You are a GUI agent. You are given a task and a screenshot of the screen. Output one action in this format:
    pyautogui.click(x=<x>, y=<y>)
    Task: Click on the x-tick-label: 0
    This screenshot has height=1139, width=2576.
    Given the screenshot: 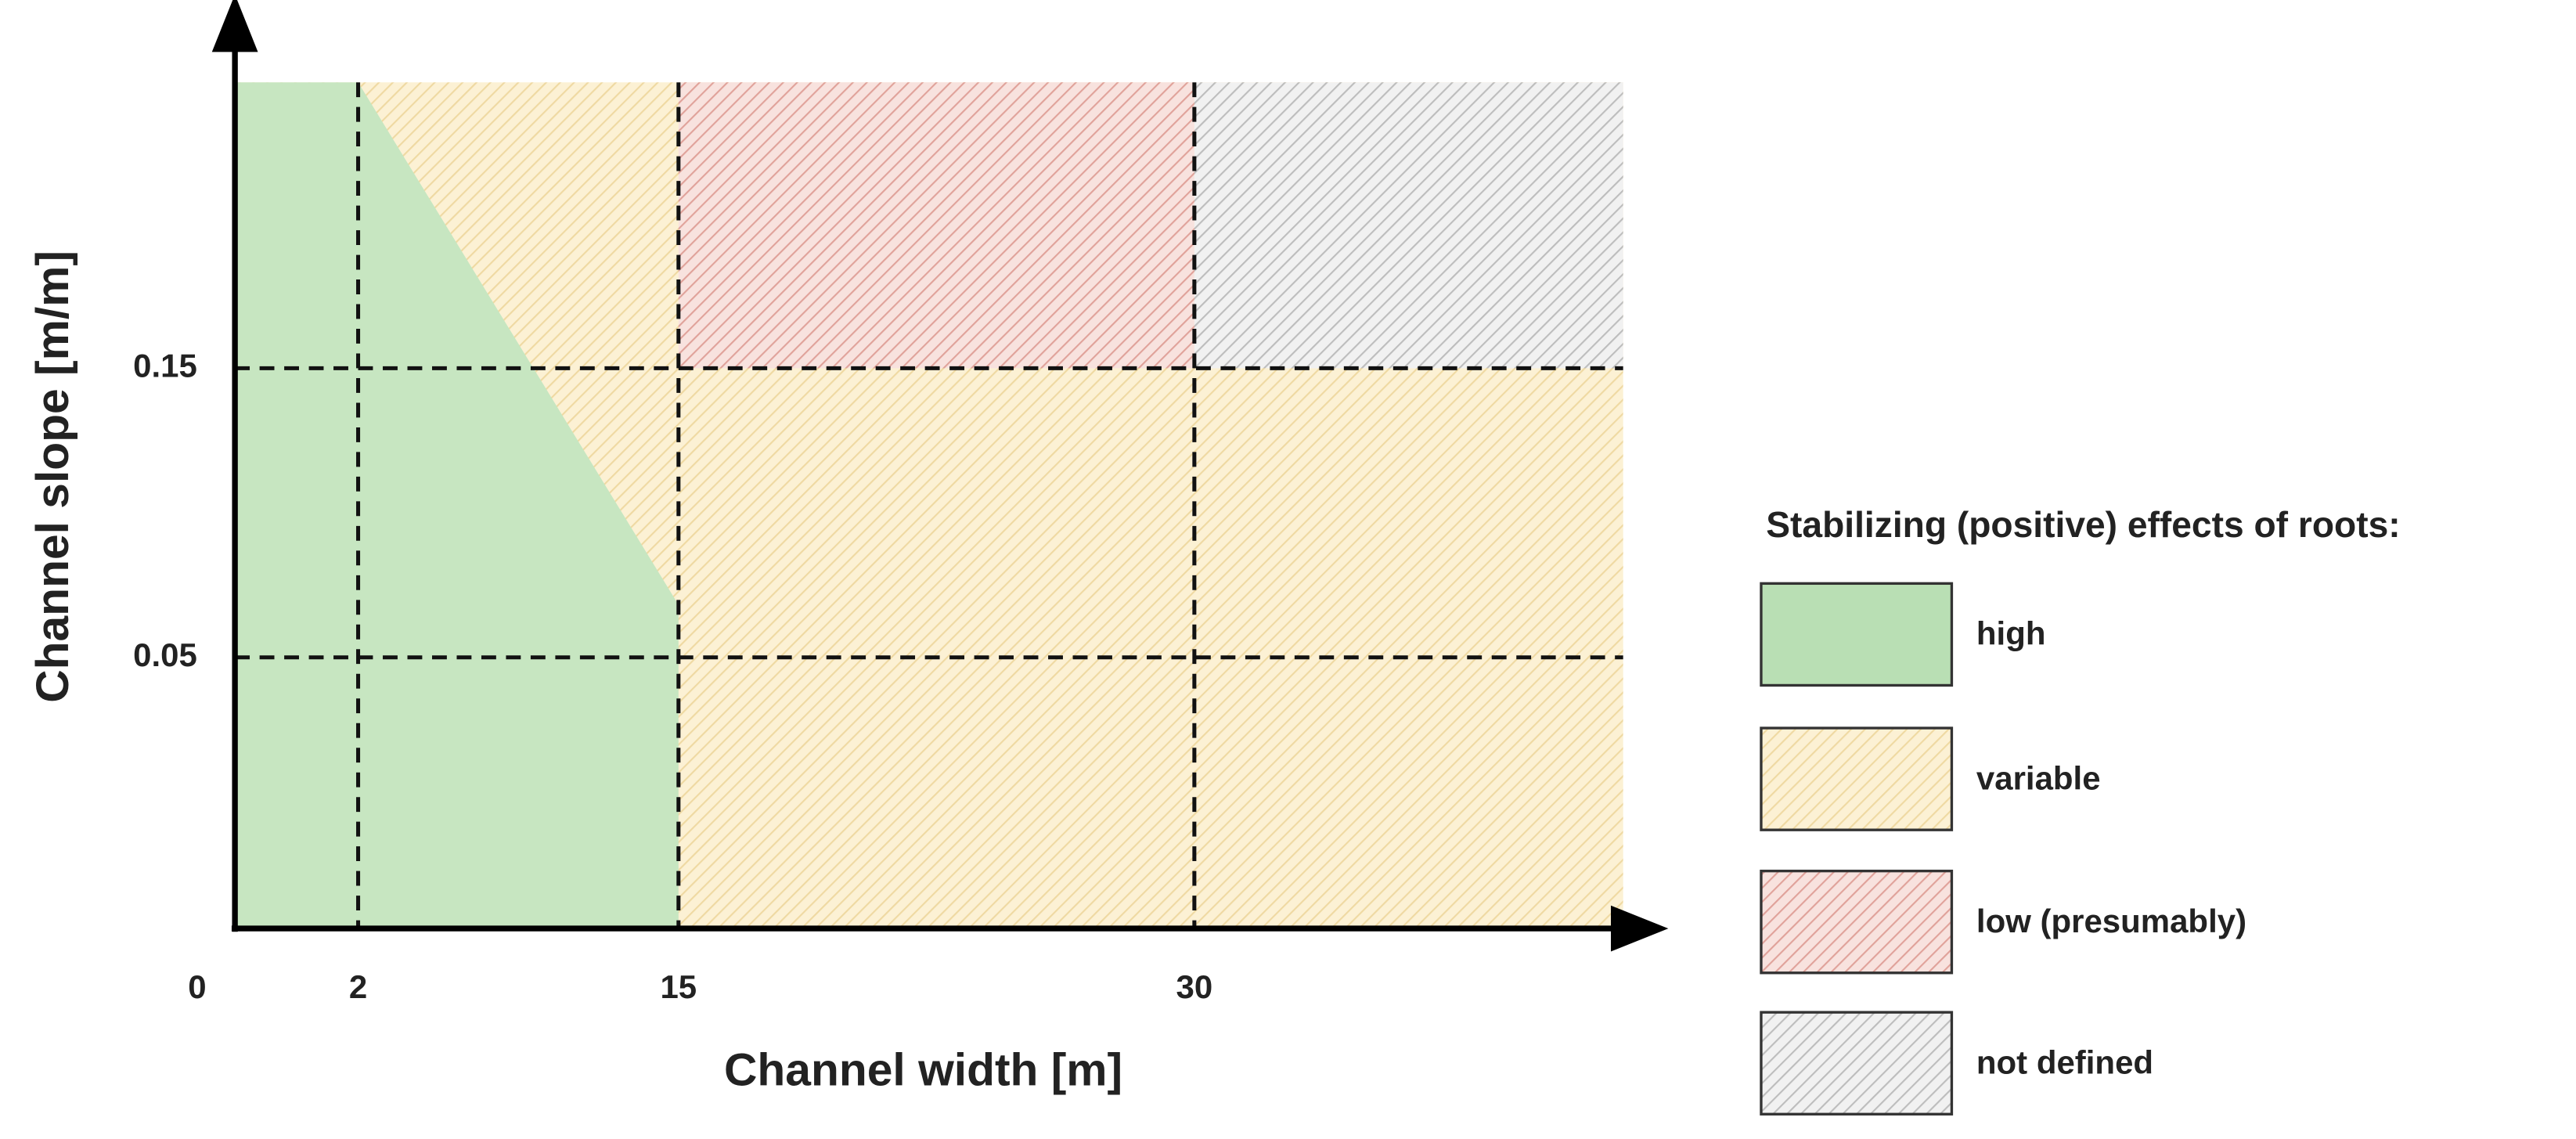 What is the action you would take?
    pyautogui.click(x=197, y=986)
    